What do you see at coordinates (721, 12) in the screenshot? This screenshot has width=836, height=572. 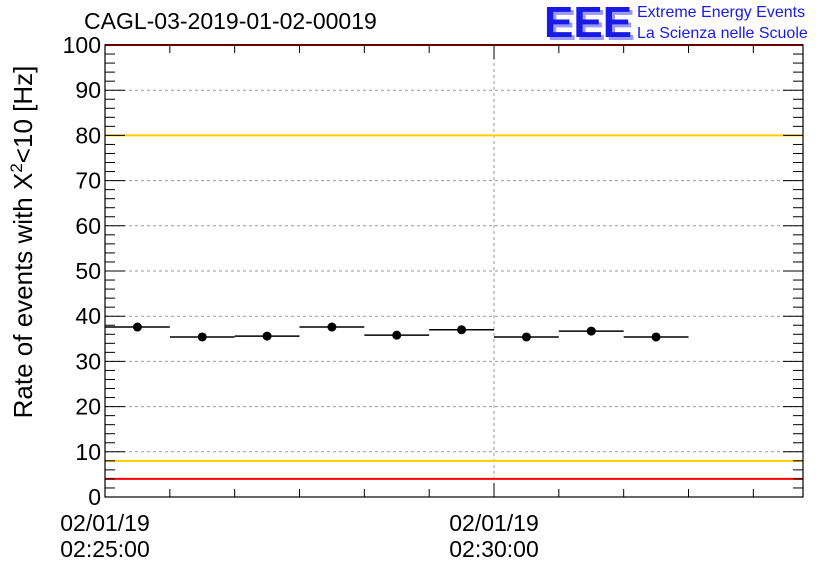 I see `logo-line-1: Extreme Energy Events` at bounding box center [721, 12].